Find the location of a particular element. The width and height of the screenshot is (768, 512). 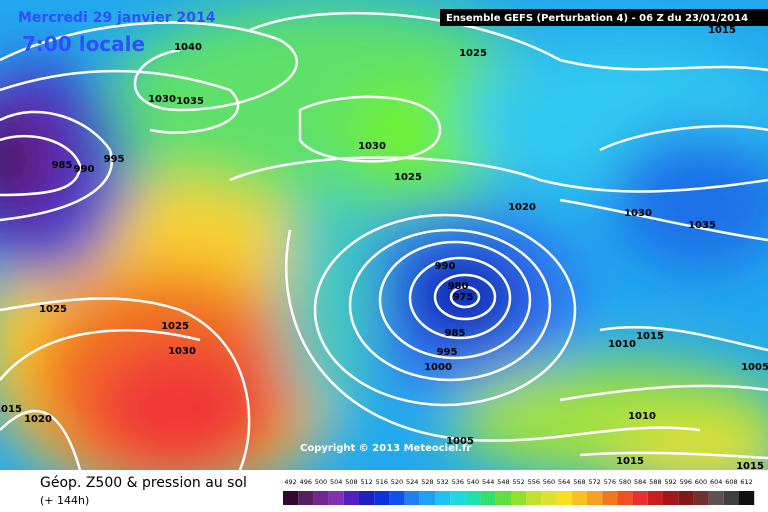

scale-label: 596 is located at coordinates (686, 482).